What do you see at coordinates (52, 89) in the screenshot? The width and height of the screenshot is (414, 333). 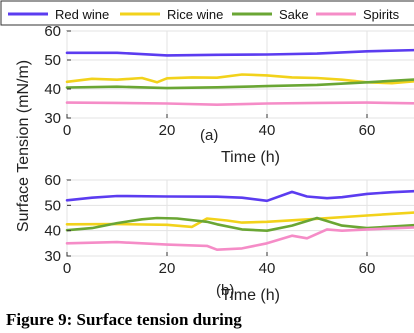 I see `ytick-label-a-40: 40` at bounding box center [52, 89].